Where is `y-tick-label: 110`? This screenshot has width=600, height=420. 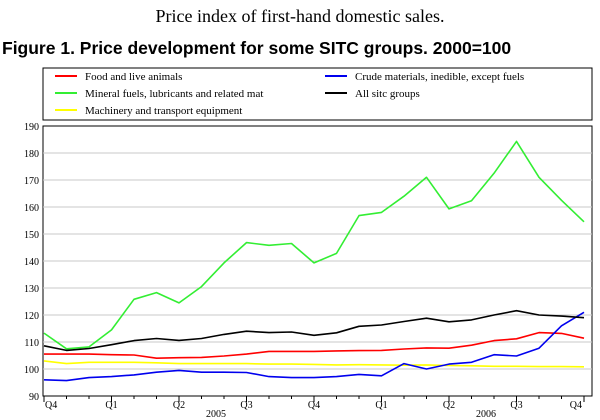 y-tick-label: 110 is located at coordinates (31, 343).